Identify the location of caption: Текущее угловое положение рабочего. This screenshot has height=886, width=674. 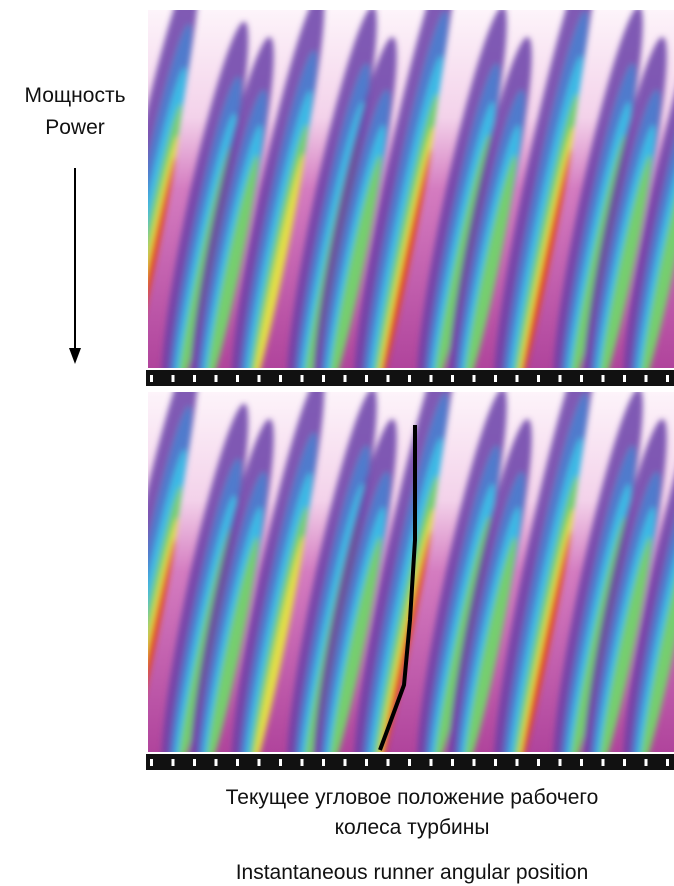
(412, 797).